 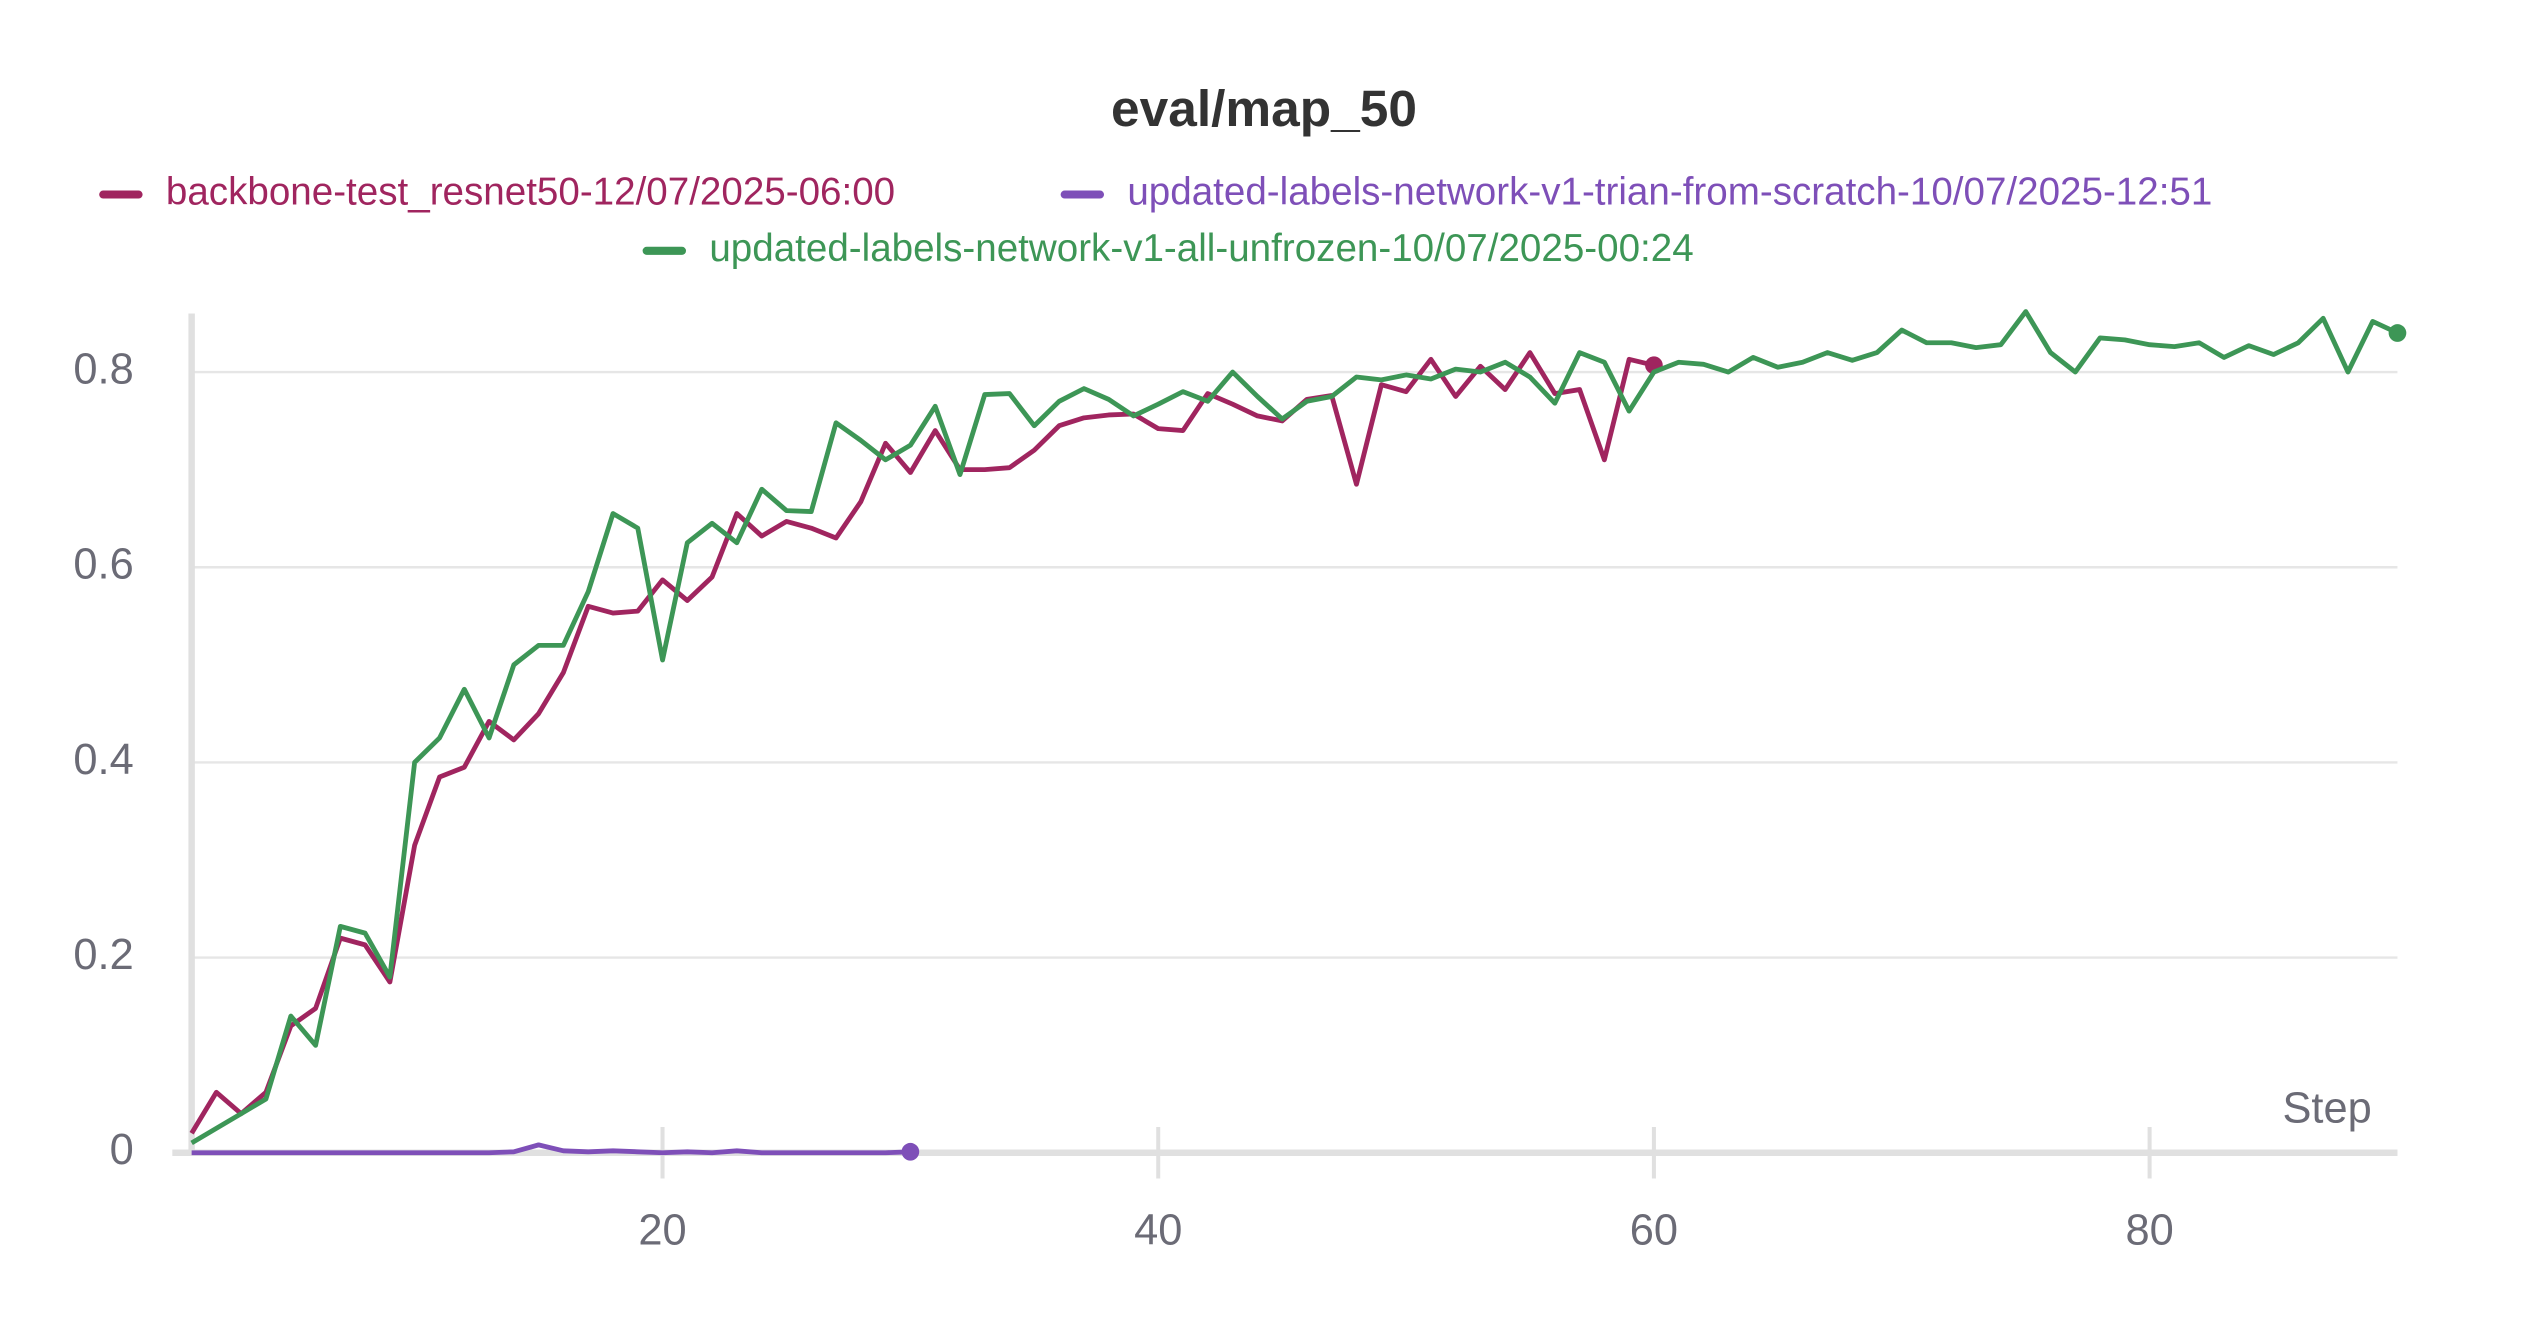 What do you see at coordinates (103, 955) in the screenshot?
I see `y-tick-label: 0.2` at bounding box center [103, 955].